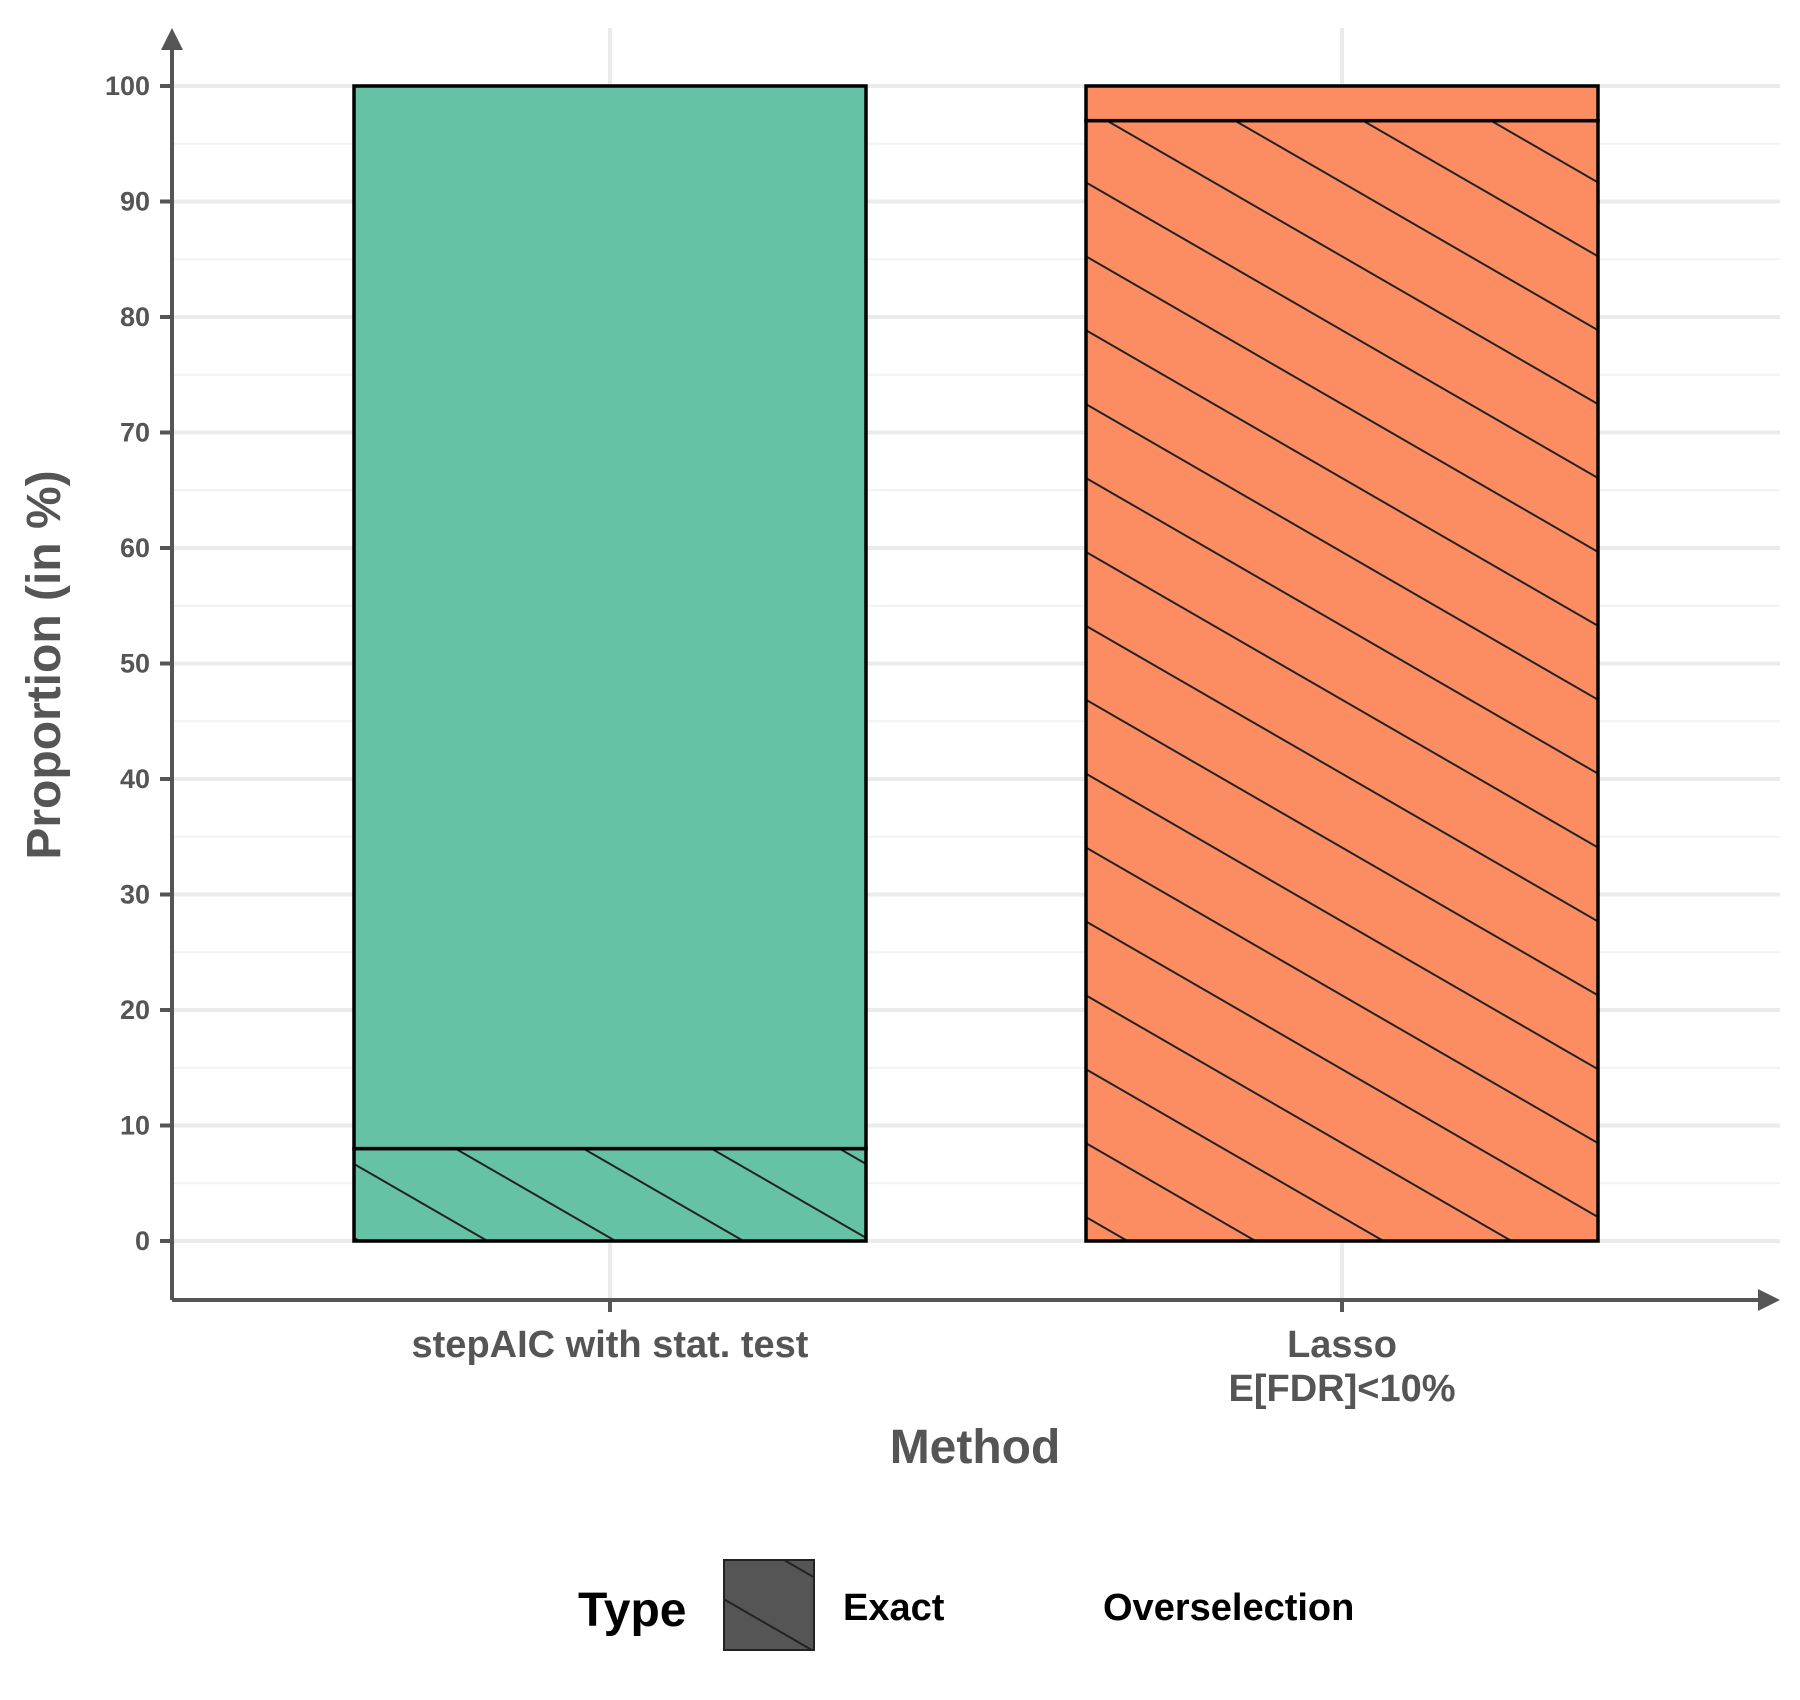 Image resolution: width=1800 pixels, height=1700 pixels. I want to click on legend-label: Overselection, so click(1228, 1608).